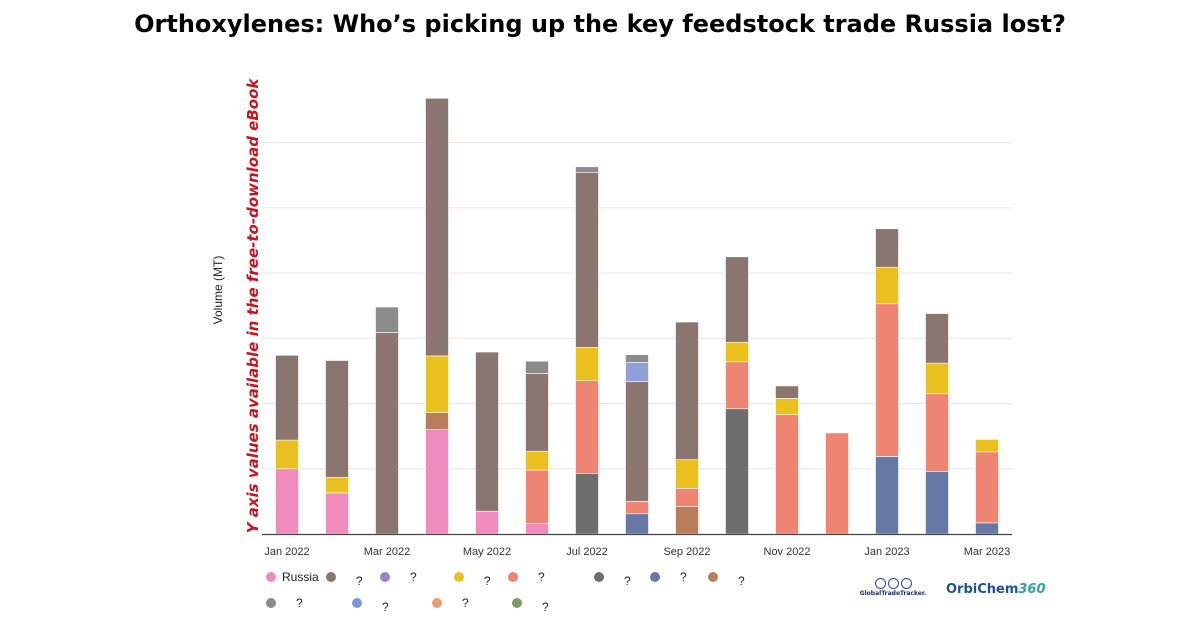 This screenshot has width=1200, height=628. Describe the element at coordinates (218, 290) in the screenshot. I see `y-axis-label: Volume (MT)` at that location.